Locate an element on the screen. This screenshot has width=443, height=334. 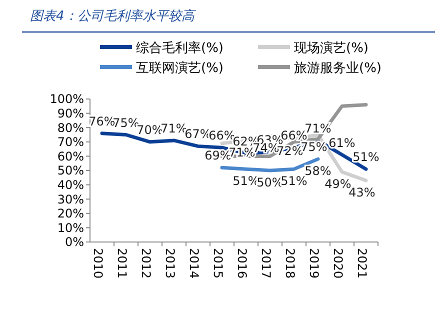
x-tick-label: 2017 is located at coordinates (265, 263).